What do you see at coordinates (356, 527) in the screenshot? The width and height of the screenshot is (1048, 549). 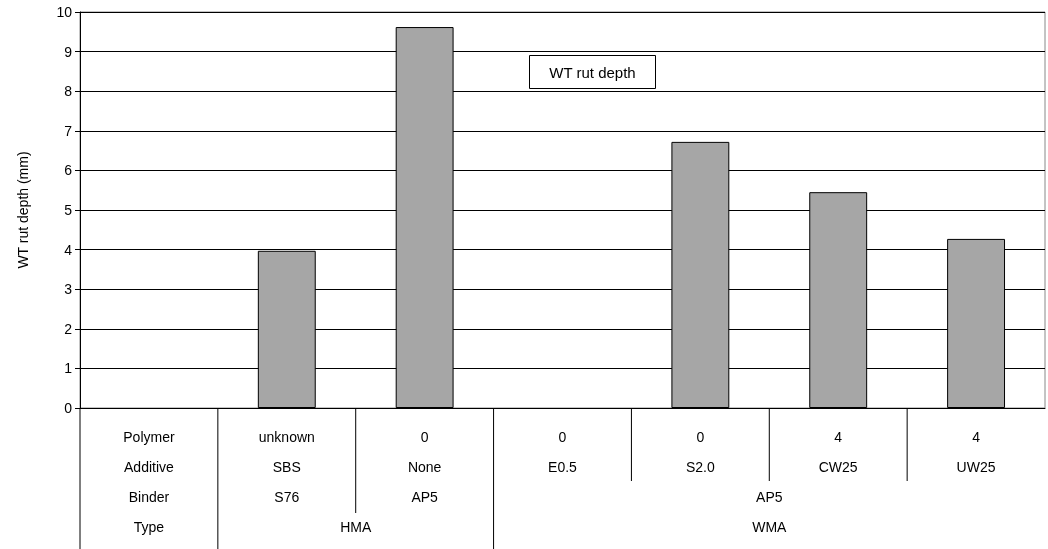 I see `text: HMA` at bounding box center [356, 527].